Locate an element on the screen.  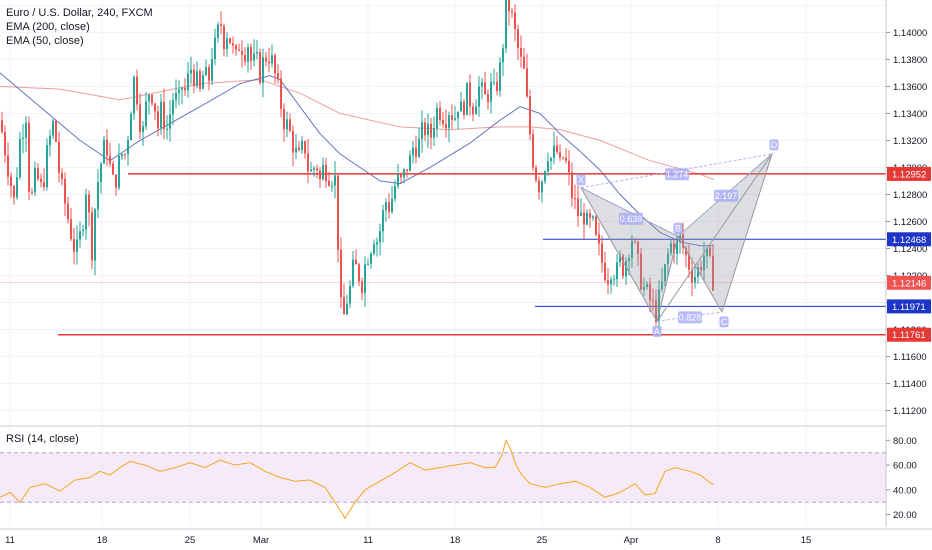
pattern-xb is located at coordinates (629, 212).